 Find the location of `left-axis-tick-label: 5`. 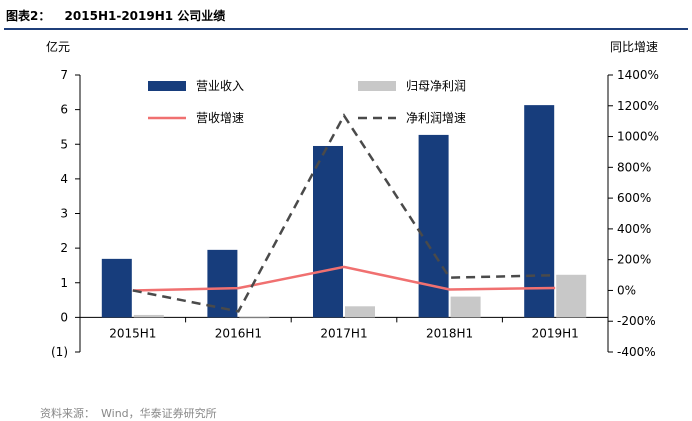

left-axis-tick-label: 5 is located at coordinates (64, 144).